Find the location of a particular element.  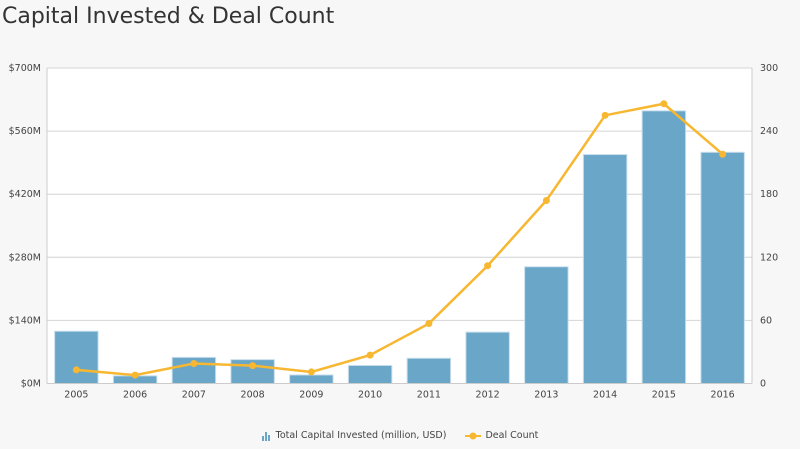

bar-2010 is located at coordinates (370, 374).